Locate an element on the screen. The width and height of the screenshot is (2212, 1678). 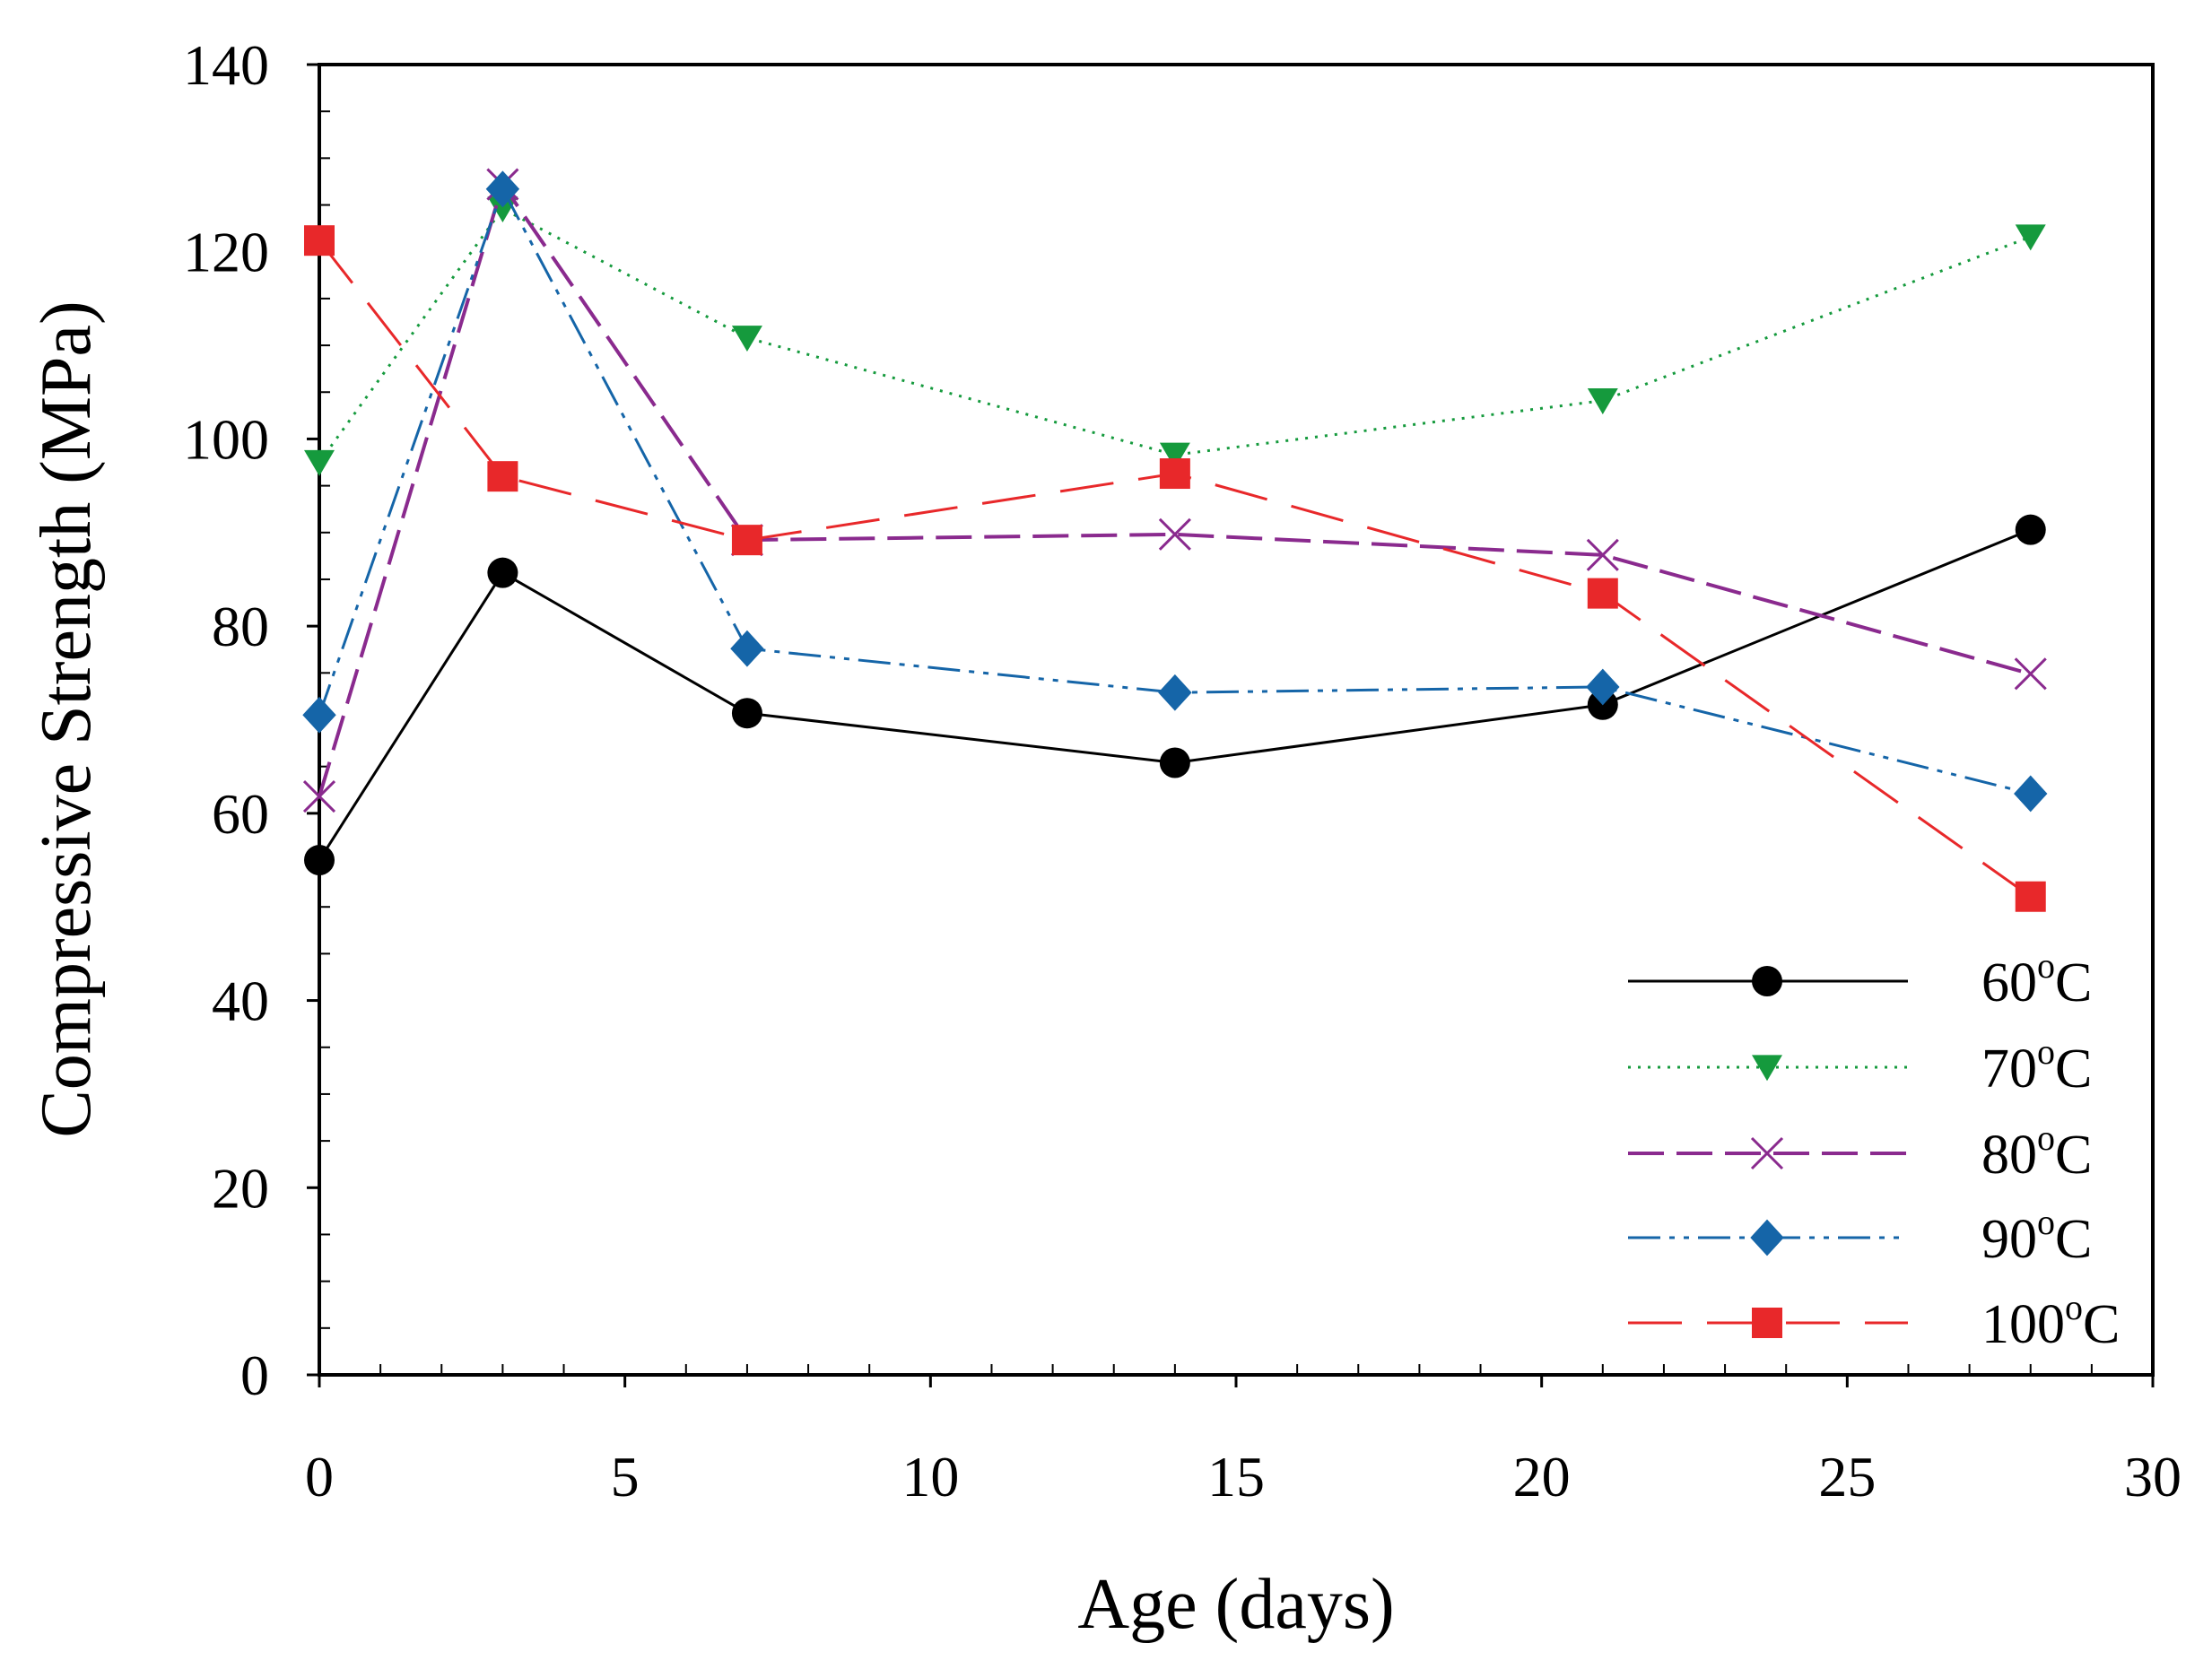
y-tick-label: 120 is located at coordinates (226, 252).